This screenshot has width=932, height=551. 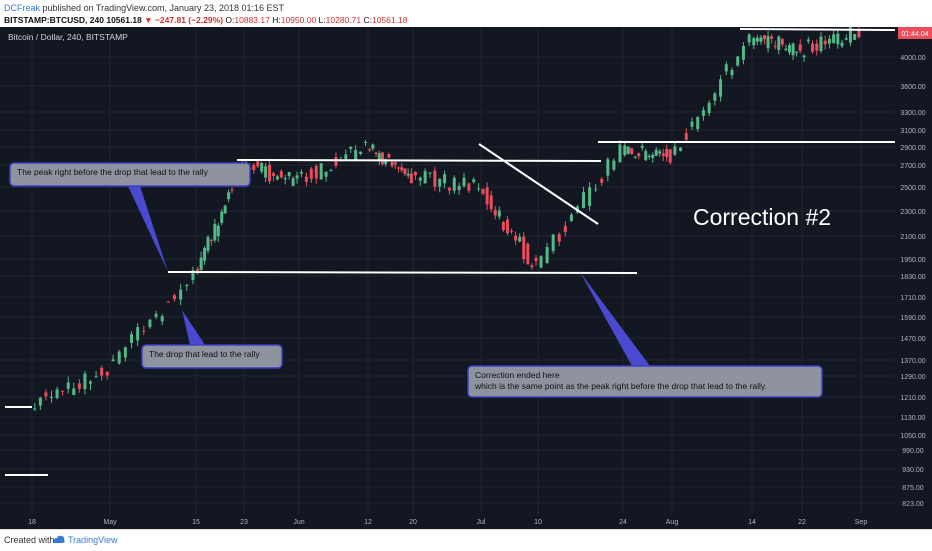 What do you see at coordinates (322, 20) in the screenshot?
I see `low-label: L:` at bounding box center [322, 20].